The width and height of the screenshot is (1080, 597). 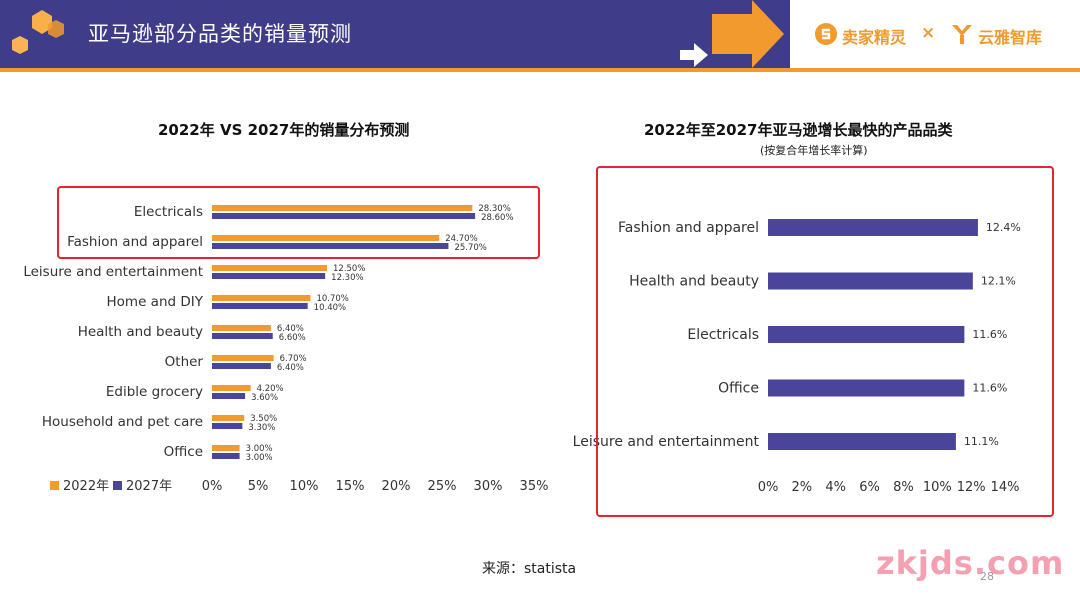 What do you see at coordinates (970, 563) in the screenshot?
I see `watermark: zkjds.com` at bounding box center [970, 563].